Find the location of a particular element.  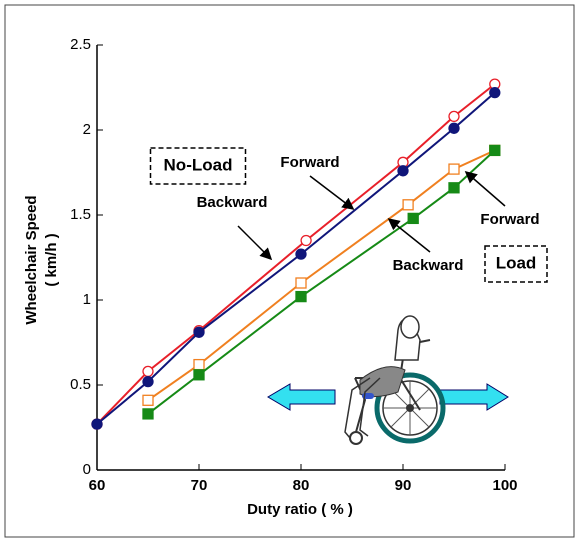

x-tick-label: 80 is located at coordinates (301, 485).